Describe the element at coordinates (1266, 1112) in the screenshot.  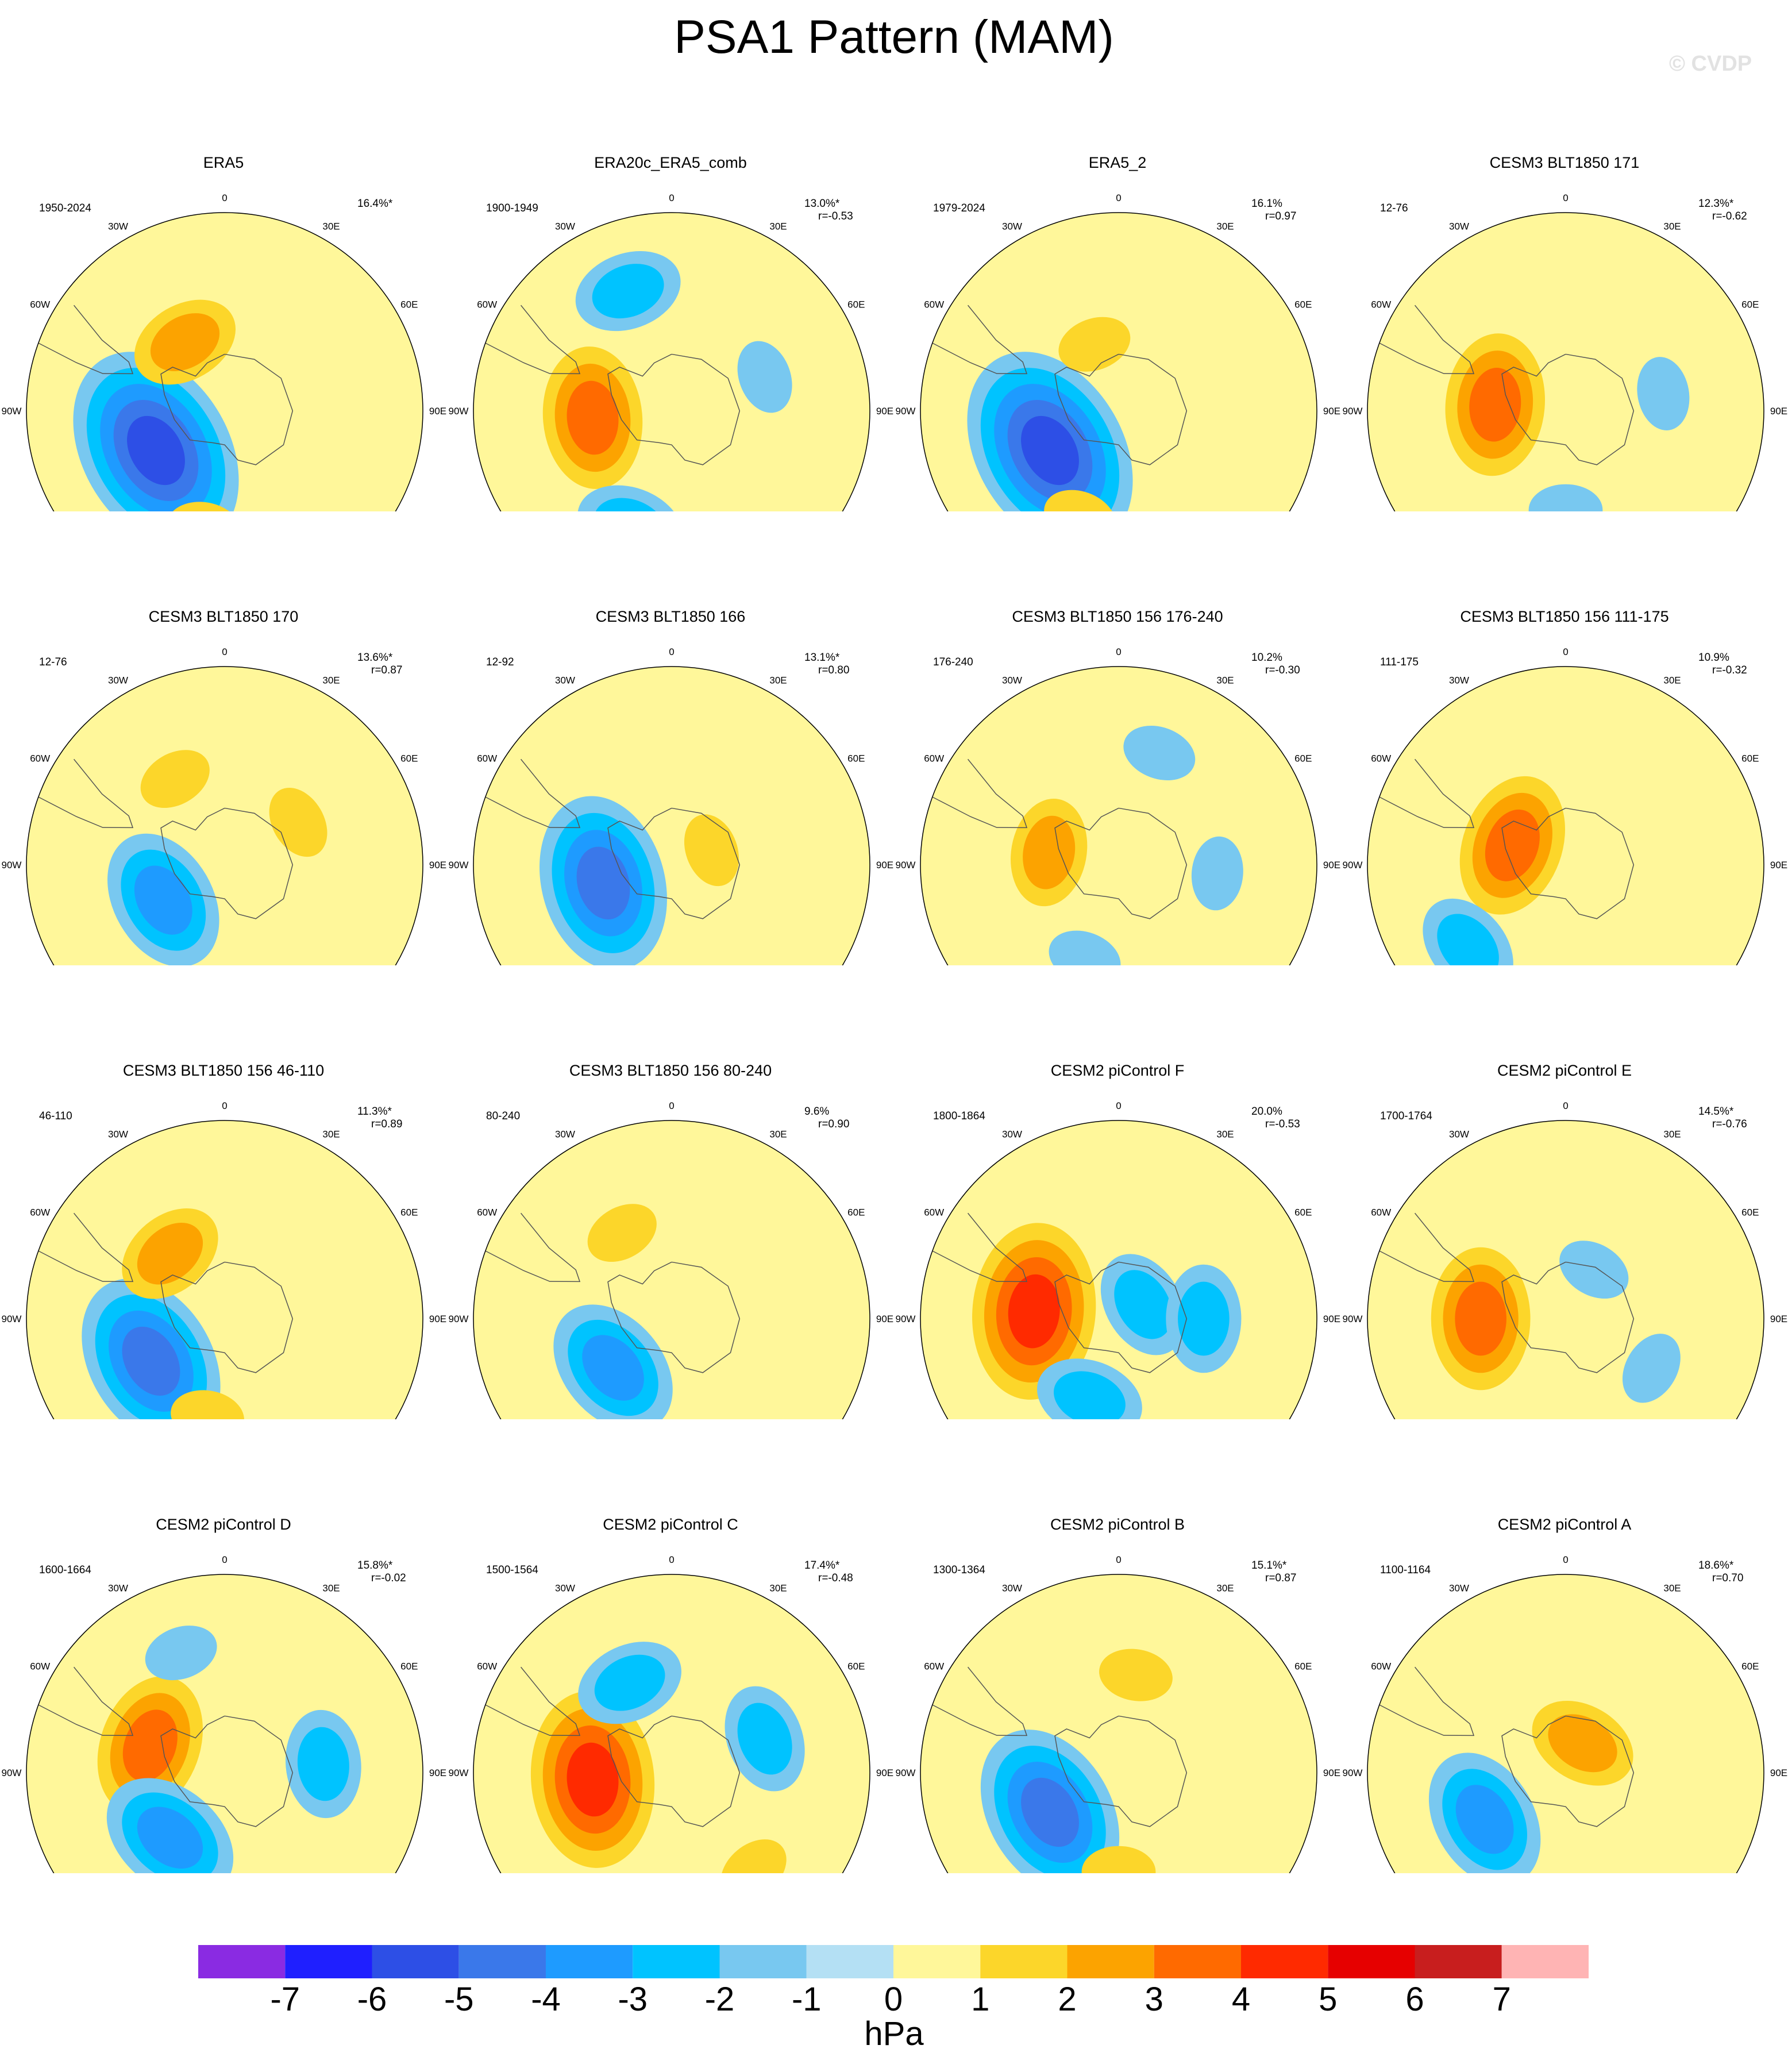
I see `panel-variance: 20.0%` at that location.